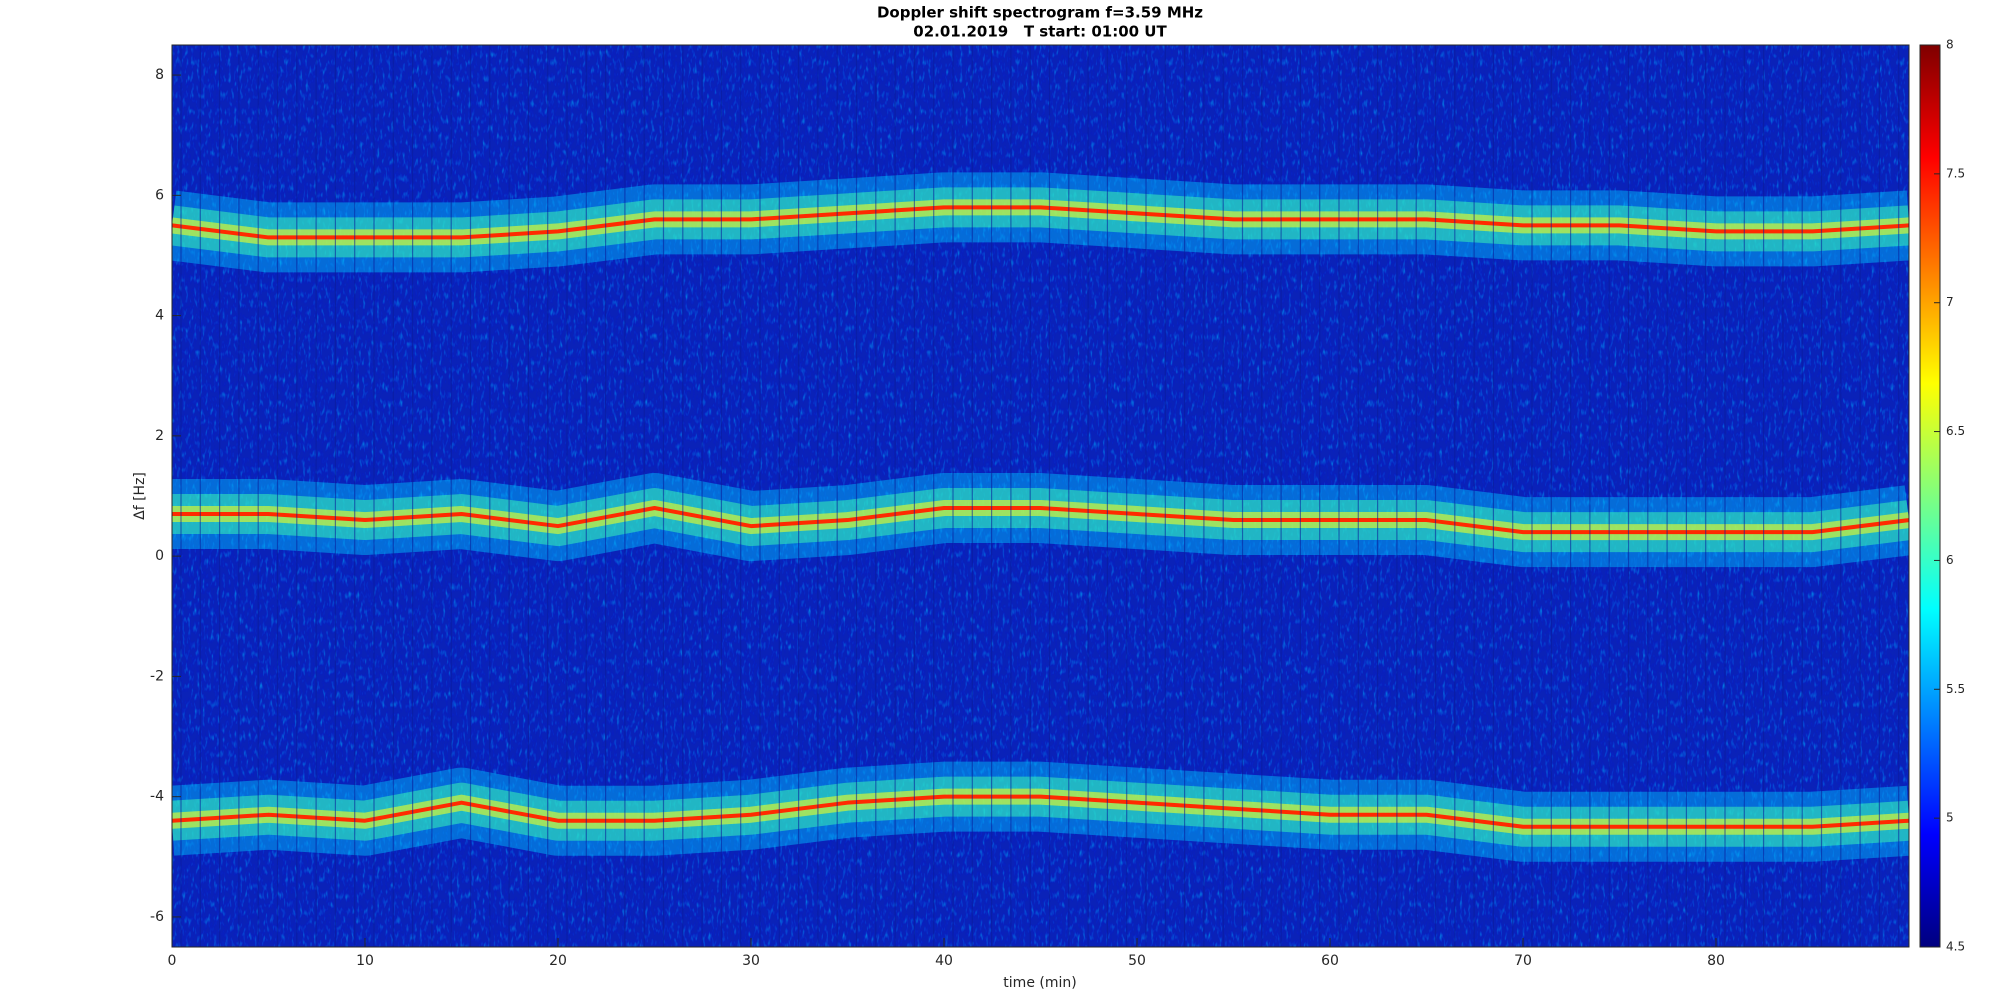 This screenshot has height=1003, width=2000. I want to click on y-tick-label: 2, so click(159, 436).